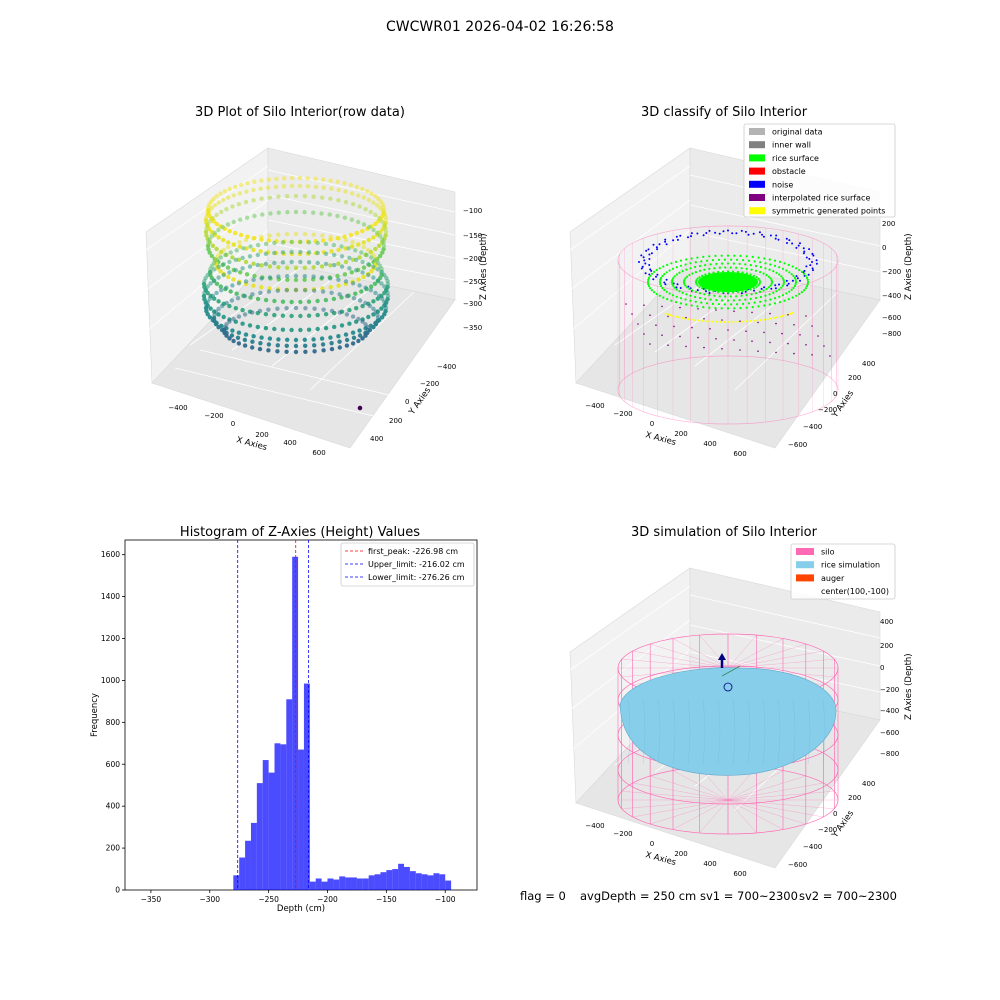 Image resolution: width=1000 pixels, height=1000 pixels. What do you see at coordinates (110, 554) in the screenshot?
I see `y-tick-label: 1600` at bounding box center [110, 554].